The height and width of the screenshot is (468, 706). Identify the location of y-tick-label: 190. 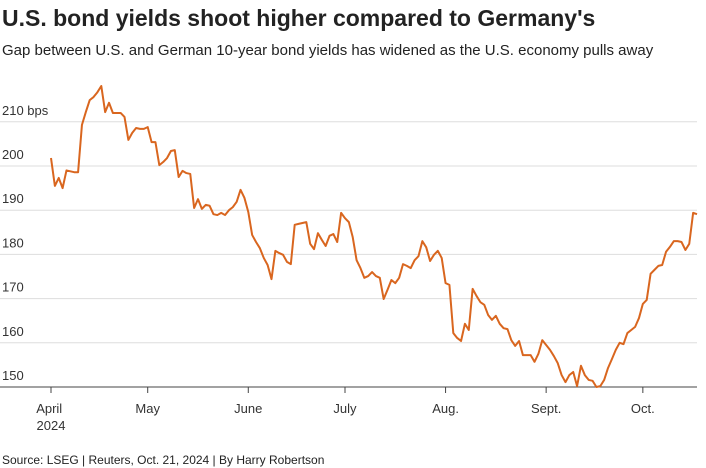
(13, 198).